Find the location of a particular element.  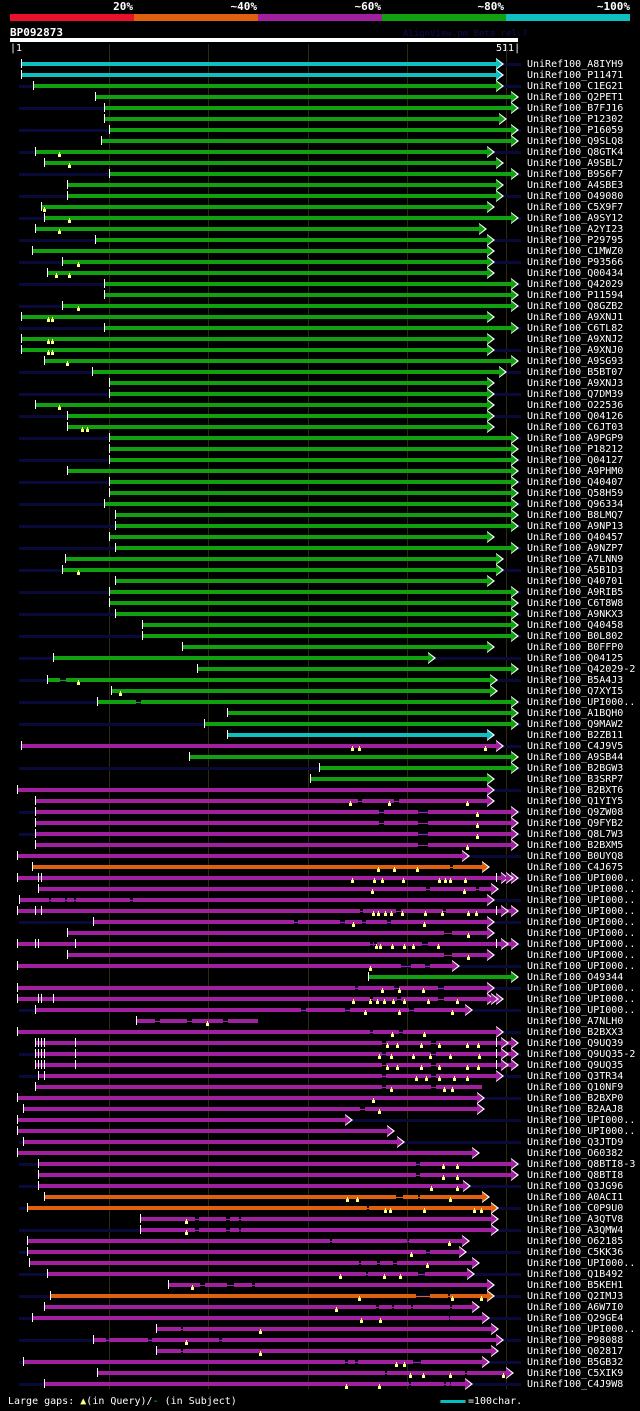

hit-label-link: UniRef100_A9NKX3 is located at coordinates (575, 614).